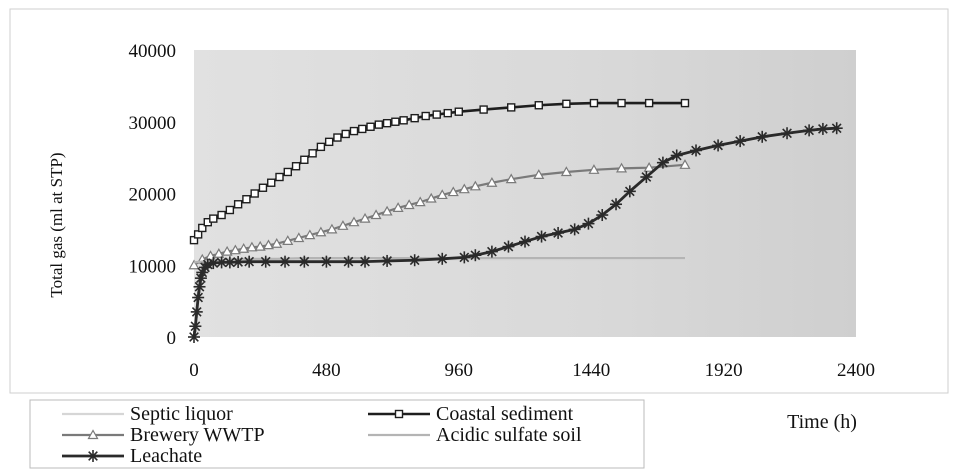 The height and width of the screenshot is (470, 958). I want to click on legend-item-septic-liquor: Septic liquor, so click(147, 414).